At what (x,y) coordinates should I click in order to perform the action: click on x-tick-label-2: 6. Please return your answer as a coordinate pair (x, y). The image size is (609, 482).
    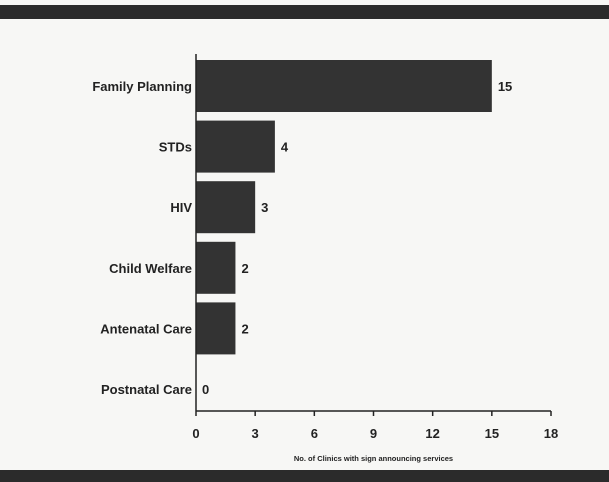
    Looking at the image, I should click on (314, 433).